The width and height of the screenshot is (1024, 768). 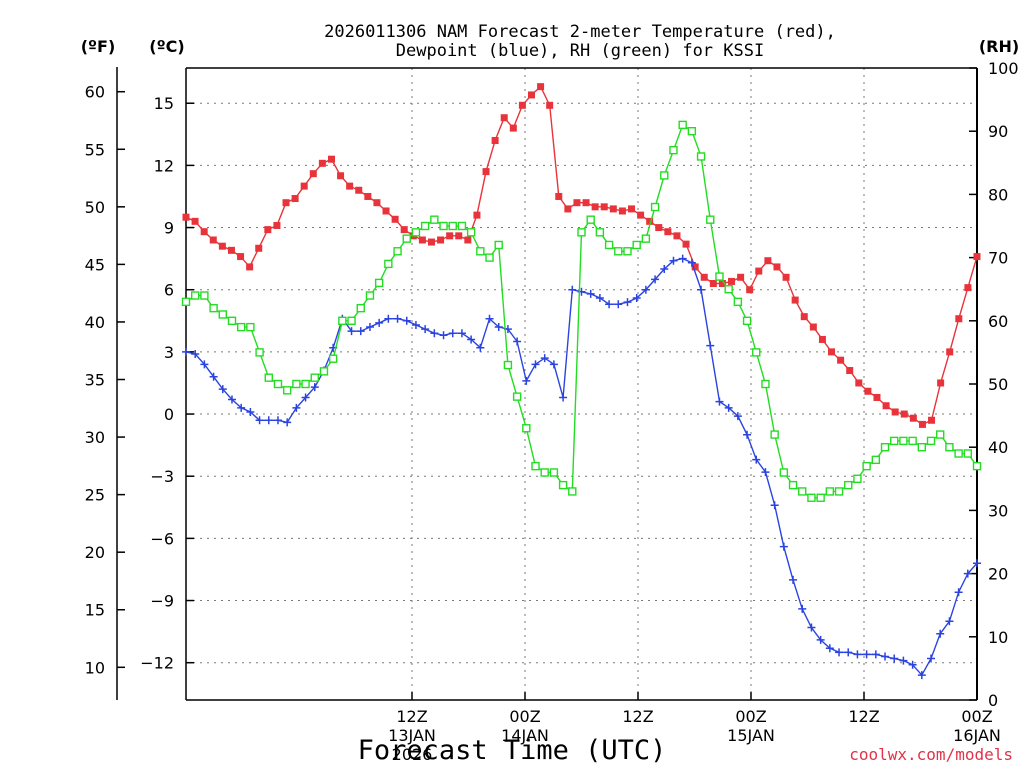 What do you see at coordinates (95, 207) in the screenshot?
I see `fahrenheit-tick-label: 50` at bounding box center [95, 207].